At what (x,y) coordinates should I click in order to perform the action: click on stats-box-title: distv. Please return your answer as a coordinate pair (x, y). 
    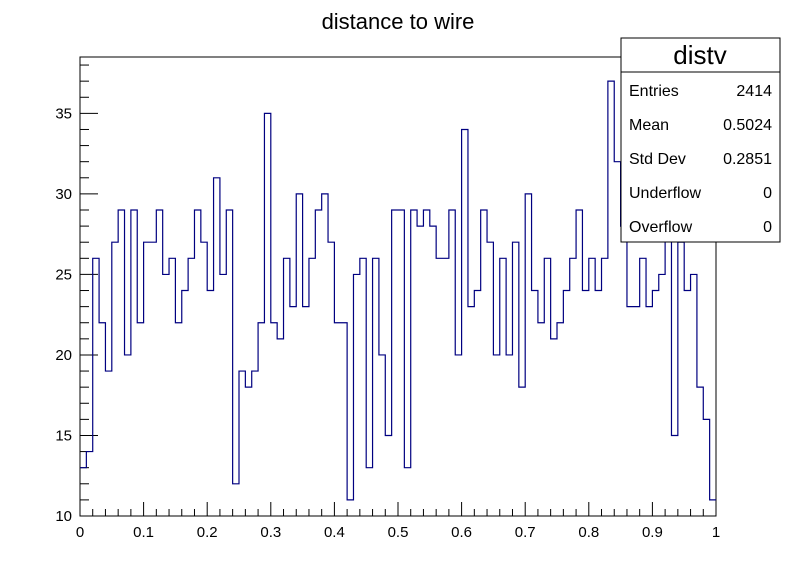
    Looking at the image, I should click on (699, 55).